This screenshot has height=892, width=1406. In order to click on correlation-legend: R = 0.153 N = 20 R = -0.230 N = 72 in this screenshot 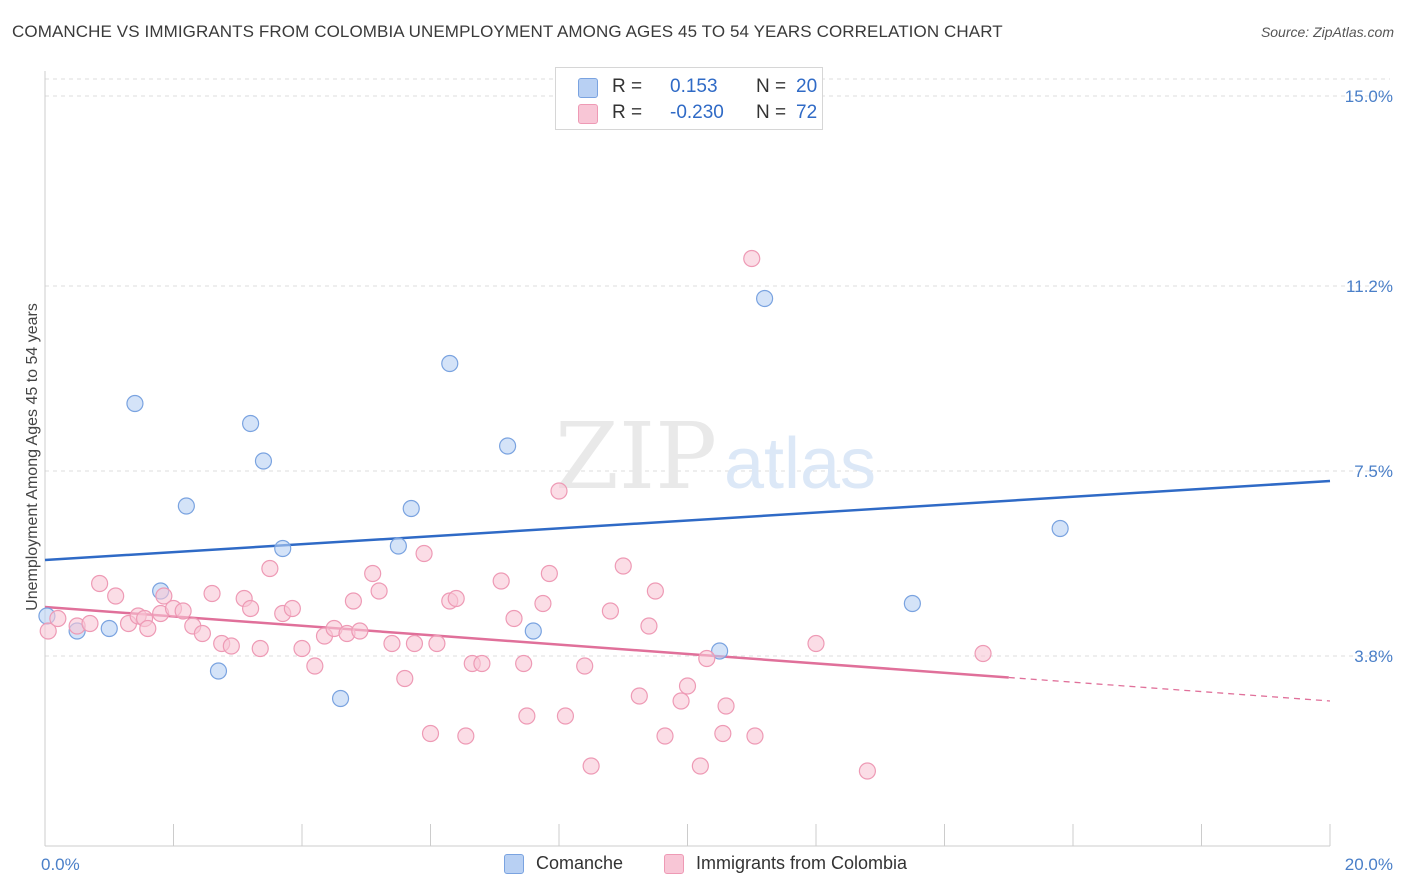, I will do `click(689, 98)`.